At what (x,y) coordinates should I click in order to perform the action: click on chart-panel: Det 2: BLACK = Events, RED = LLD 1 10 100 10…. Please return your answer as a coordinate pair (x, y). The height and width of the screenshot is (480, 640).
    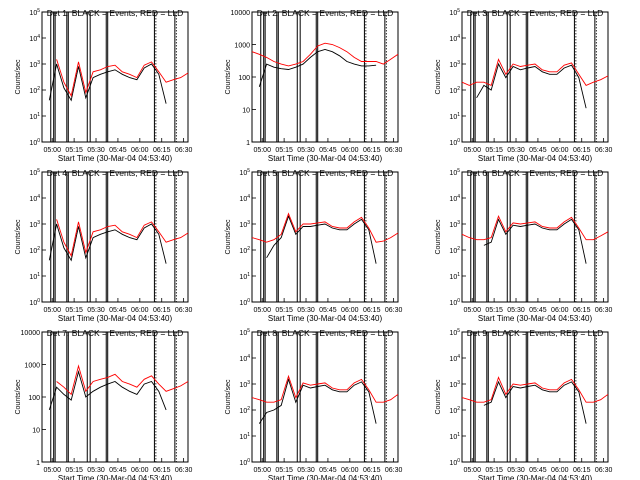
    Looking at the image, I should click on (313, 85).